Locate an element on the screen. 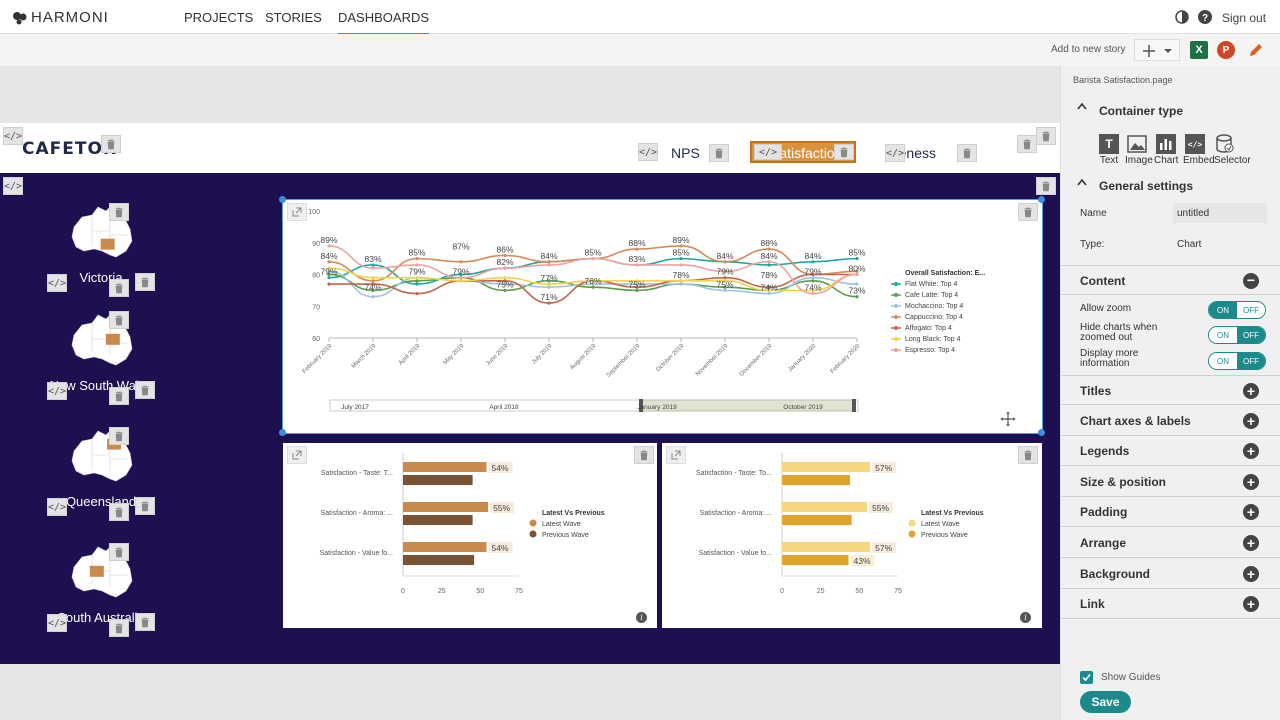  move-handle-icon is located at coordinates (1008, 419).